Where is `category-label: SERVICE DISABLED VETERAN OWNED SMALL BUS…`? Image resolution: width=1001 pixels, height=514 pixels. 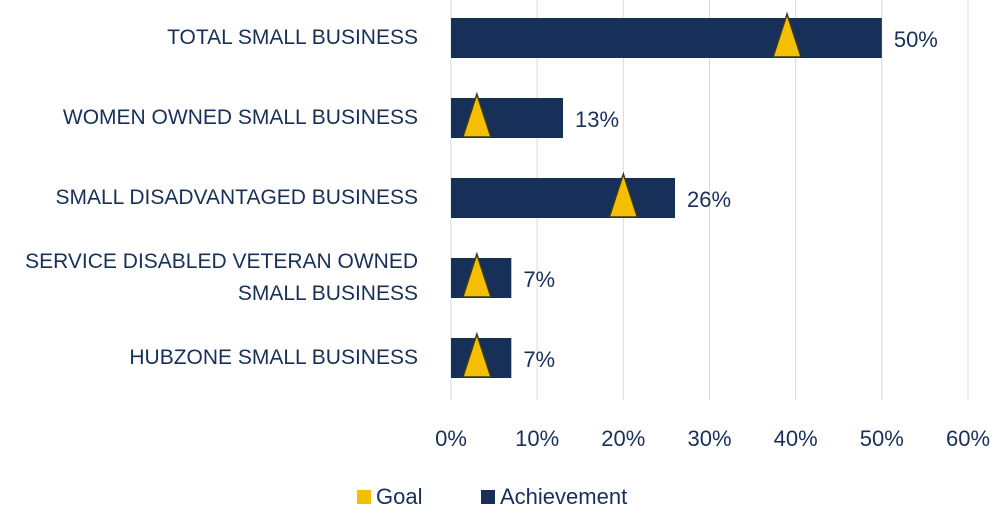
category-label: SERVICE DISABLED VETERAN OWNED SMALL BUS… is located at coordinates (221, 277).